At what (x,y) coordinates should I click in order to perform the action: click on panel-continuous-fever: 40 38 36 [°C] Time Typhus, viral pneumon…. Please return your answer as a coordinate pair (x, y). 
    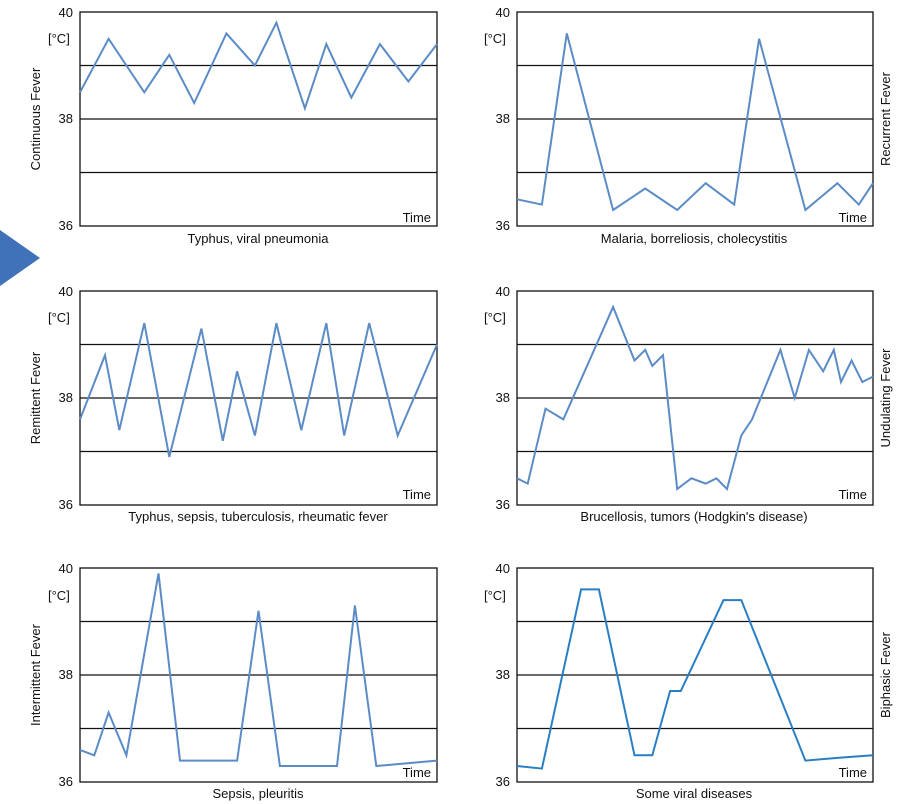
    Looking at the image, I should click on (233, 125).